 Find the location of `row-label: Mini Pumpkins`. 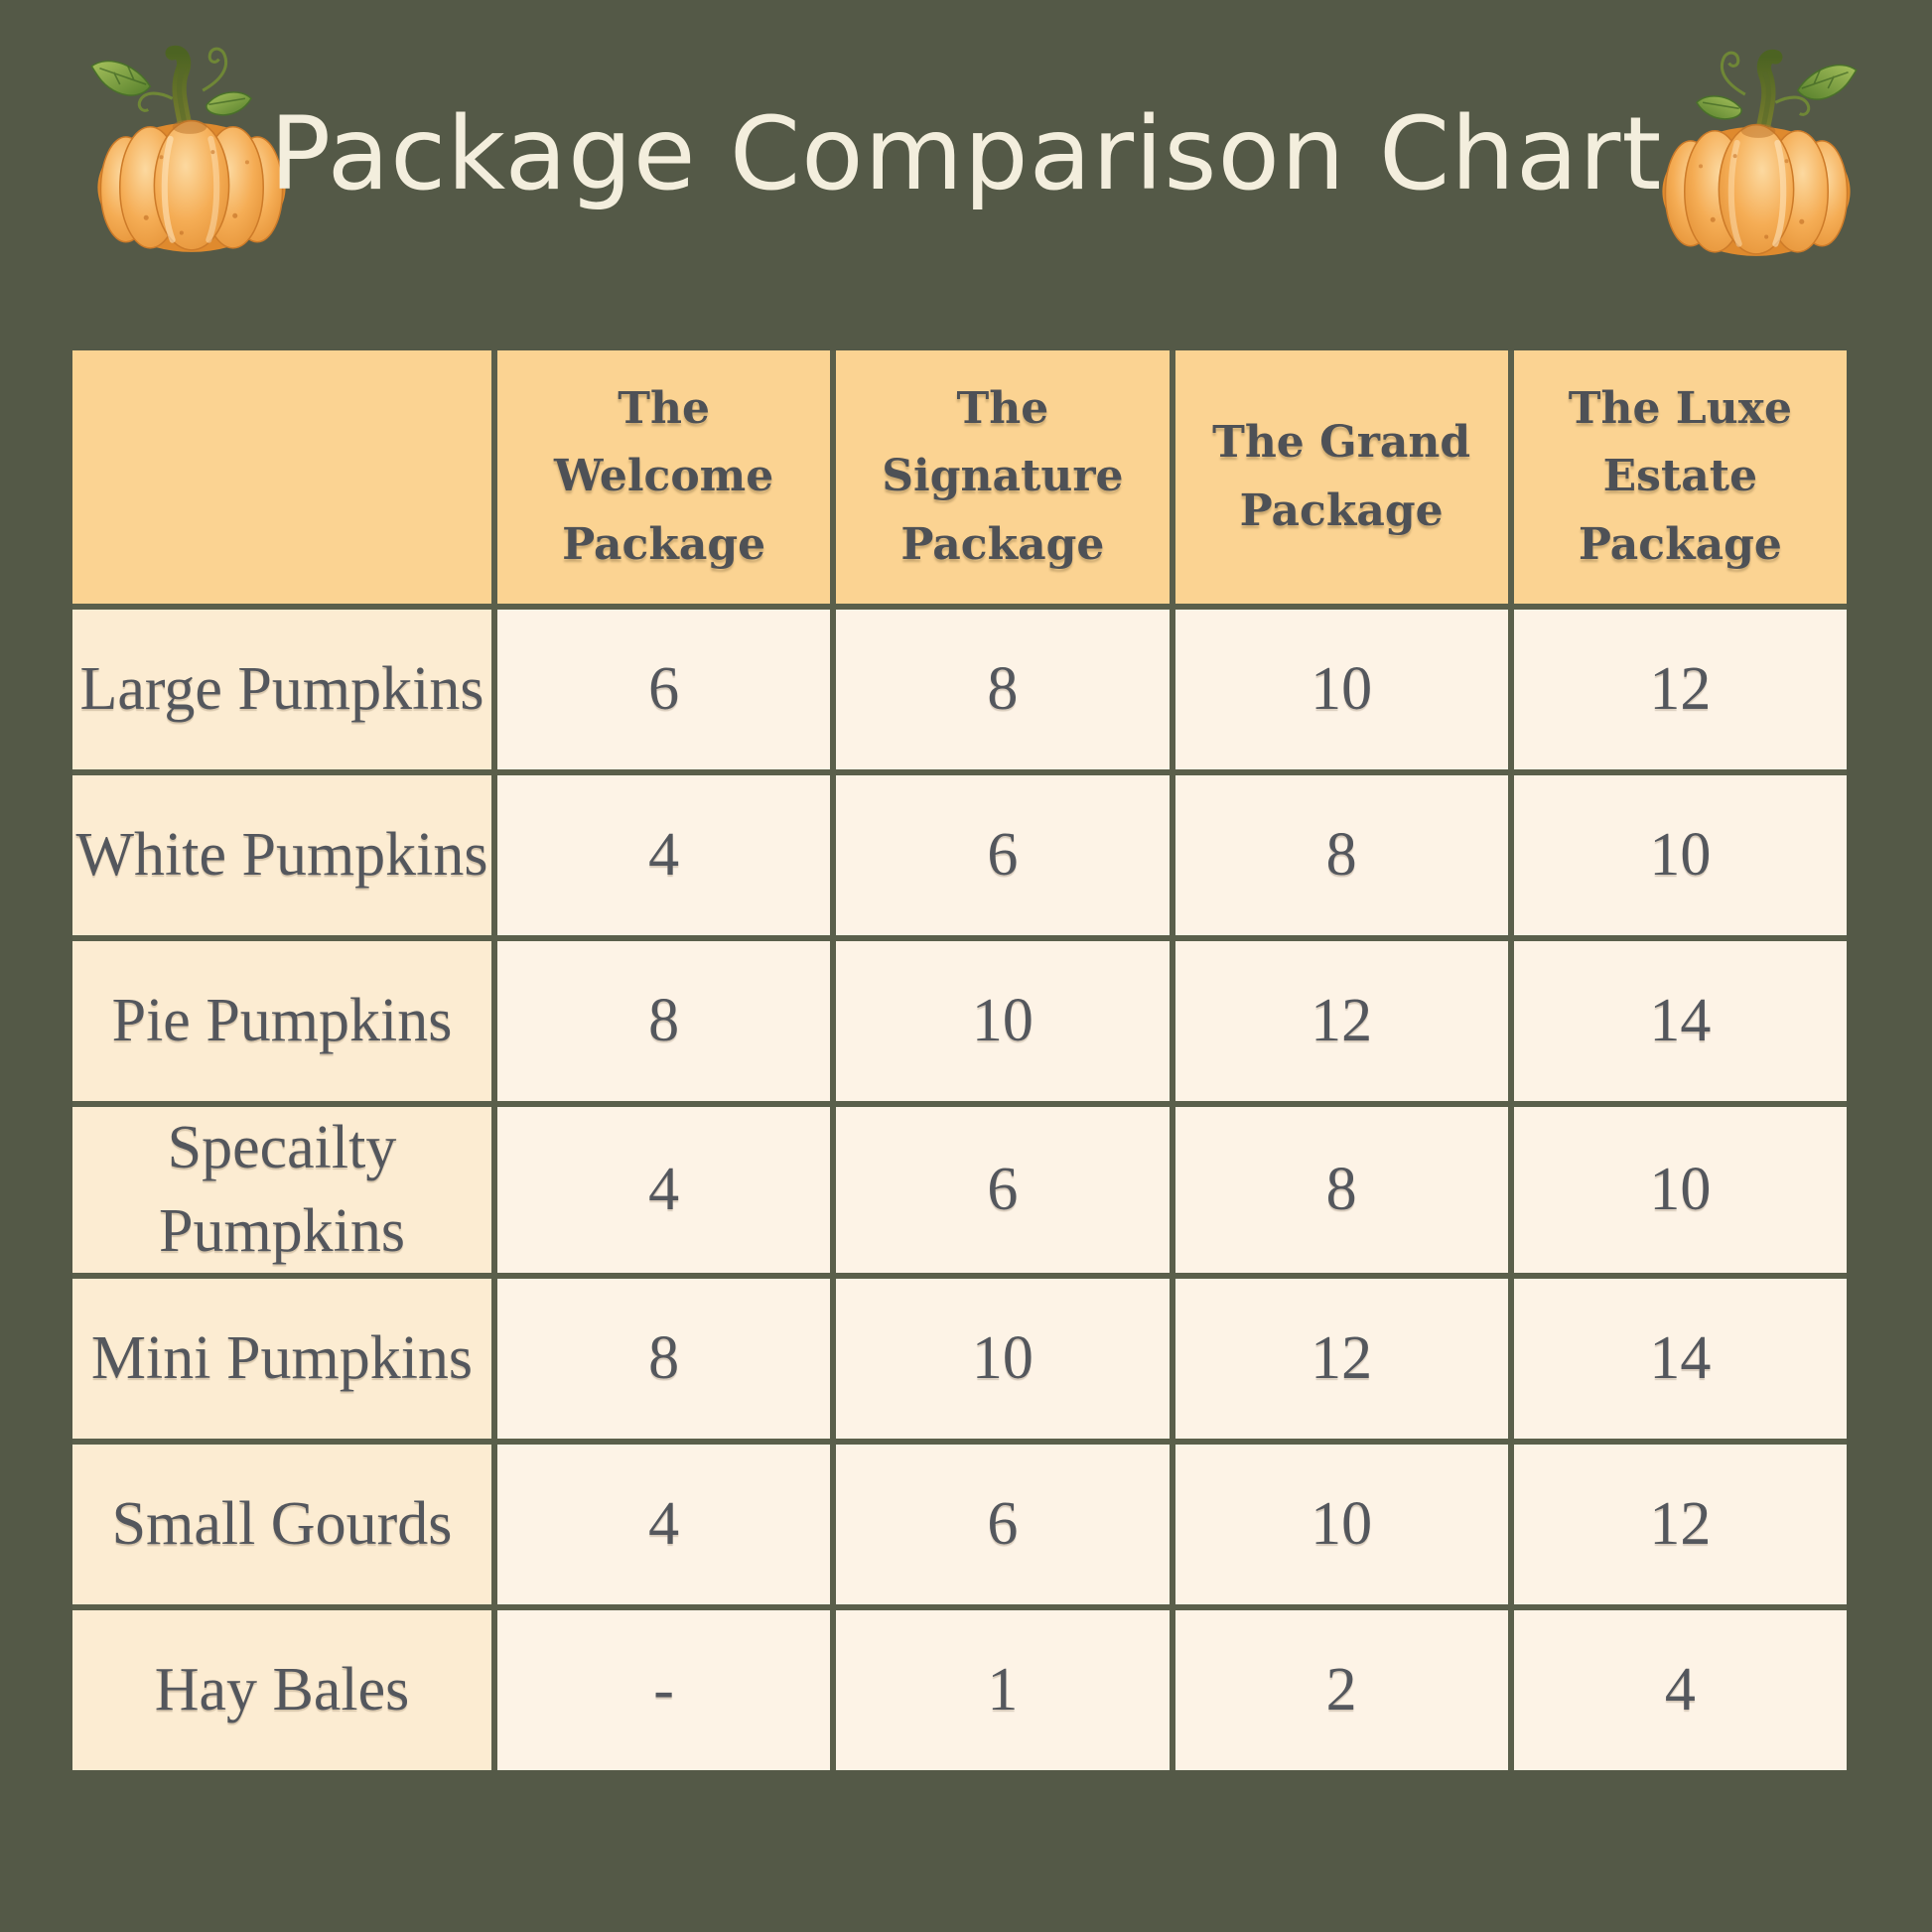

row-label: Mini Pumpkins is located at coordinates (281, 1359).